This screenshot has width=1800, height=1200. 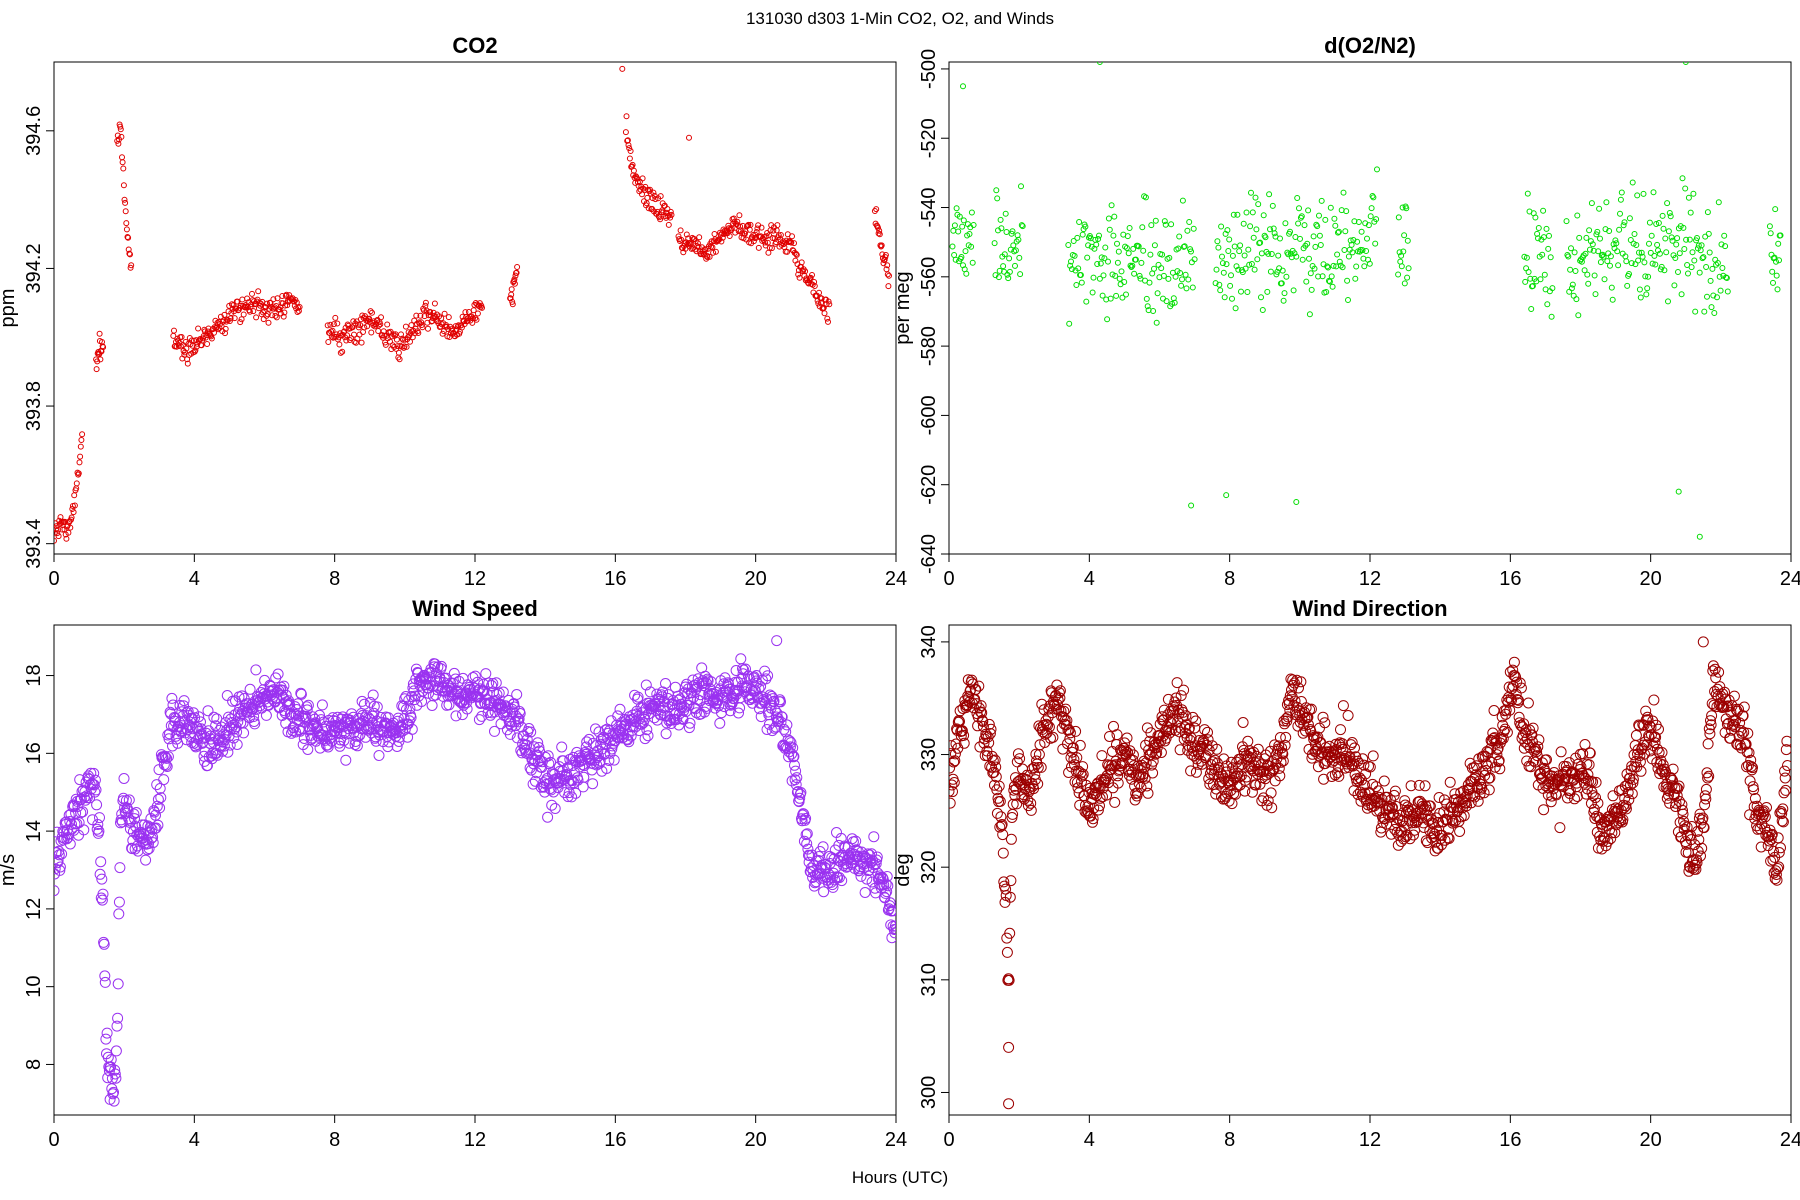 I want to click on figure-xlabel: Hours (UTC), so click(x=900, y=1177).